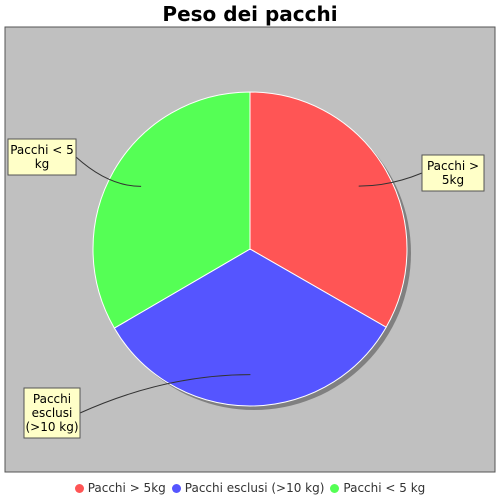 Image resolution: width=500 pixels, height=500 pixels. I want to click on legend-label: Pacchi < 5 kg, so click(384, 488).